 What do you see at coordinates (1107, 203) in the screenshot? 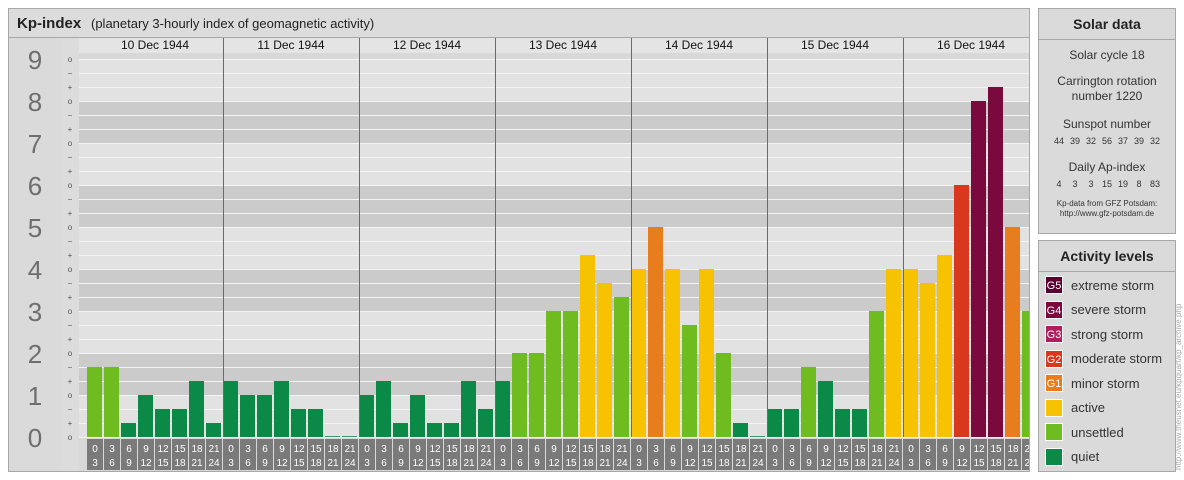
I see `source-line-1: Kp-data from GFZ Potsdam:` at bounding box center [1107, 203].